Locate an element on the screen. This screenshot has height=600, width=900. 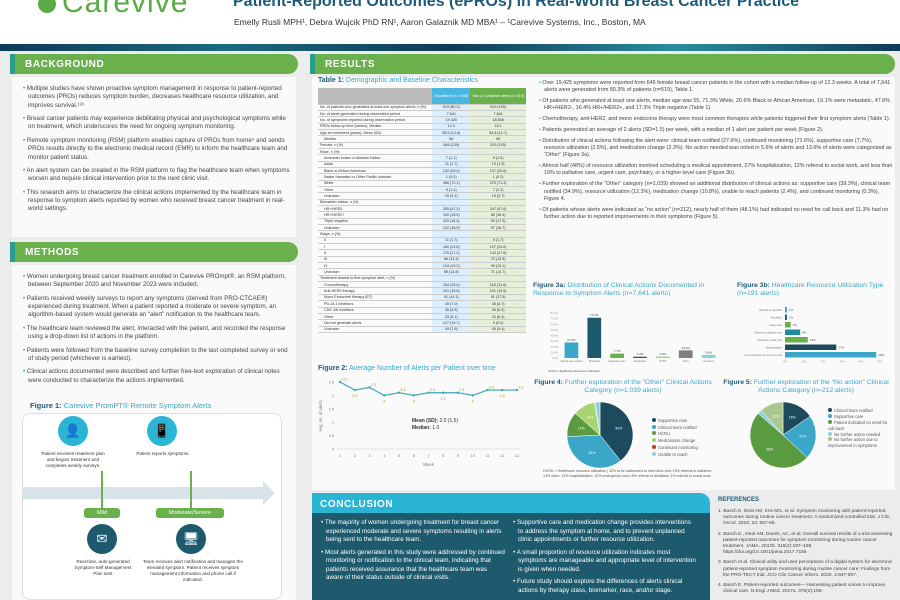
x-tick-label: 6 is located at coordinates (414, 456).